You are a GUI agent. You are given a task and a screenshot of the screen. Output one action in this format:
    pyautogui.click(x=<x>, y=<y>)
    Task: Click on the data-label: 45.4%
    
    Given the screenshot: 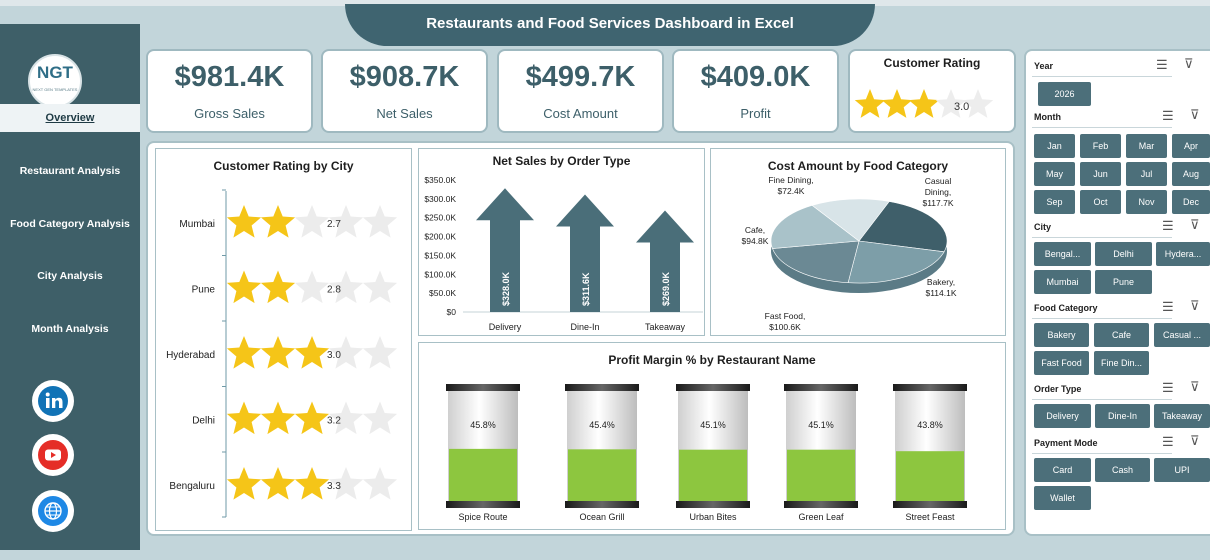 What is the action you would take?
    pyautogui.click(x=602, y=425)
    